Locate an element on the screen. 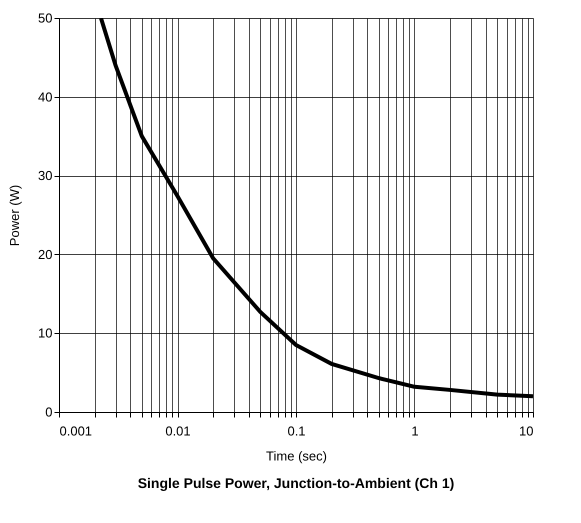 This screenshot has height=523, width=581. y-tick-label: 40 is located at coordinates (45, 96).